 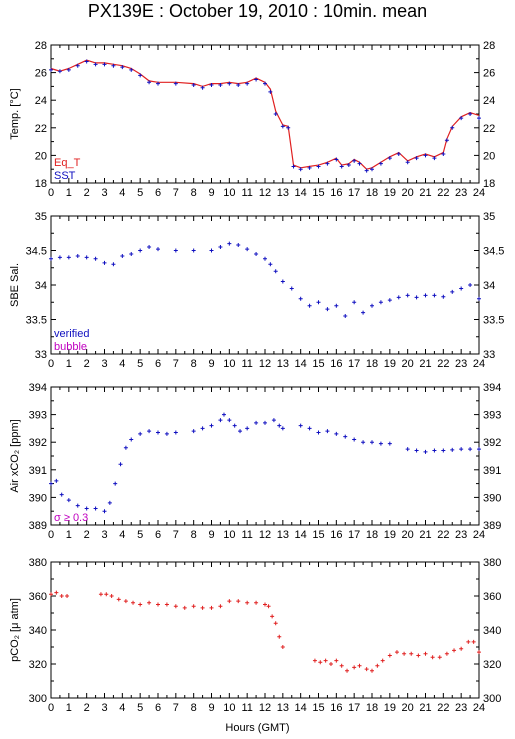 What do you see at coordinates (257, 11) in the screenshot?
I see `chart-title: PX139E : October 19, 2010 : 10min. mean` at bounding box center [257, 11].